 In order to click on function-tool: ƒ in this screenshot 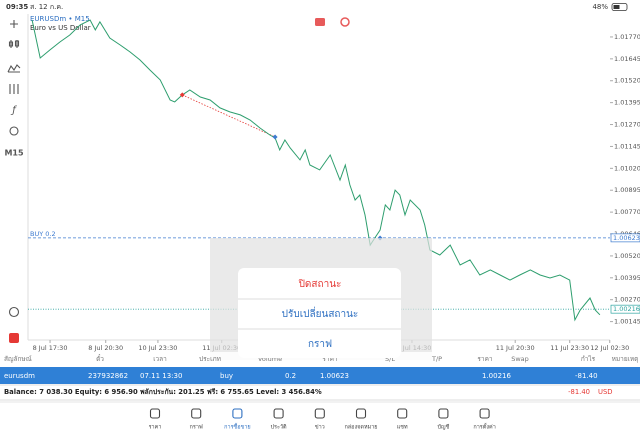, I will do `click(13, 110)`.